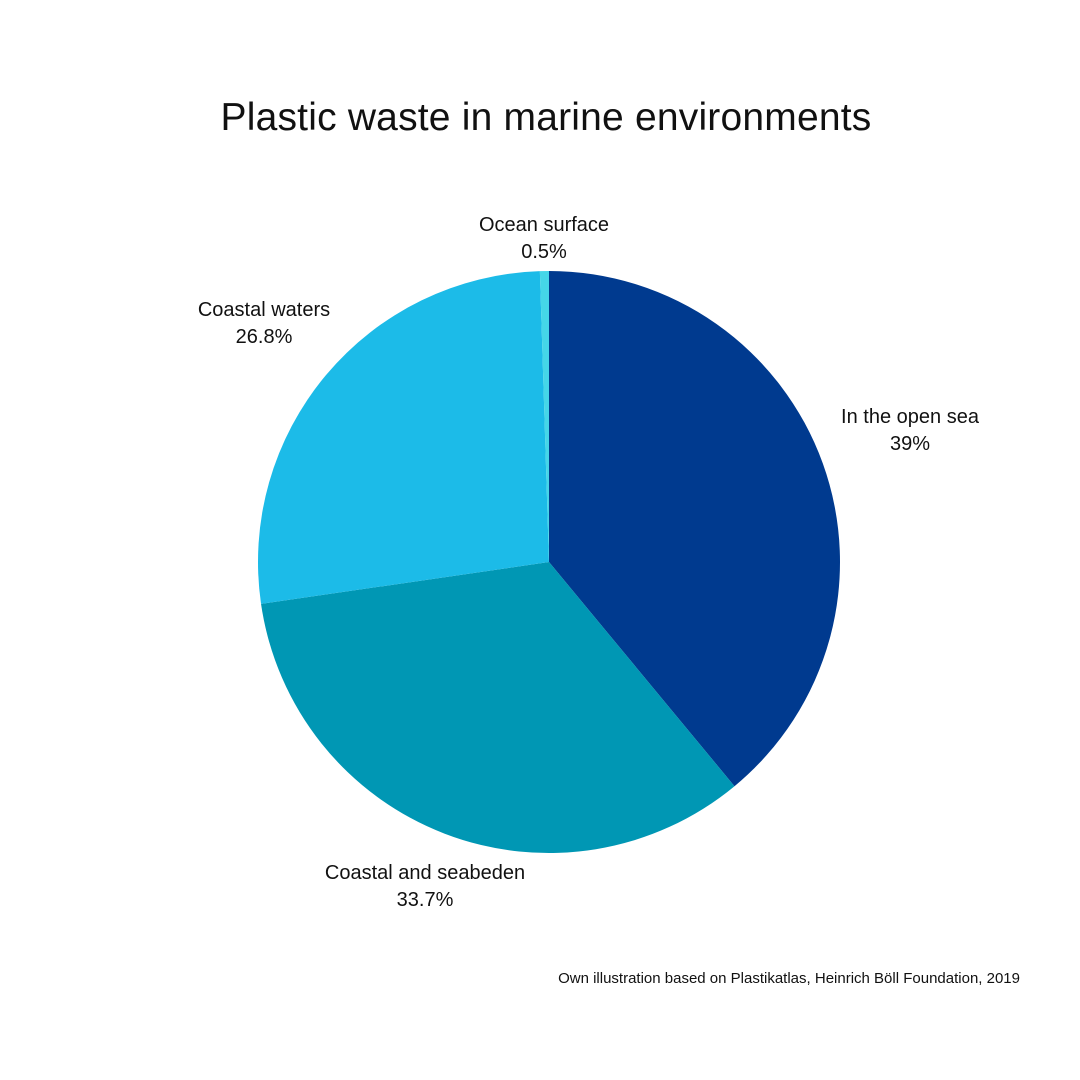  I want to click on slice-label-open-sea-name: In the open sea, so click(910, 417).